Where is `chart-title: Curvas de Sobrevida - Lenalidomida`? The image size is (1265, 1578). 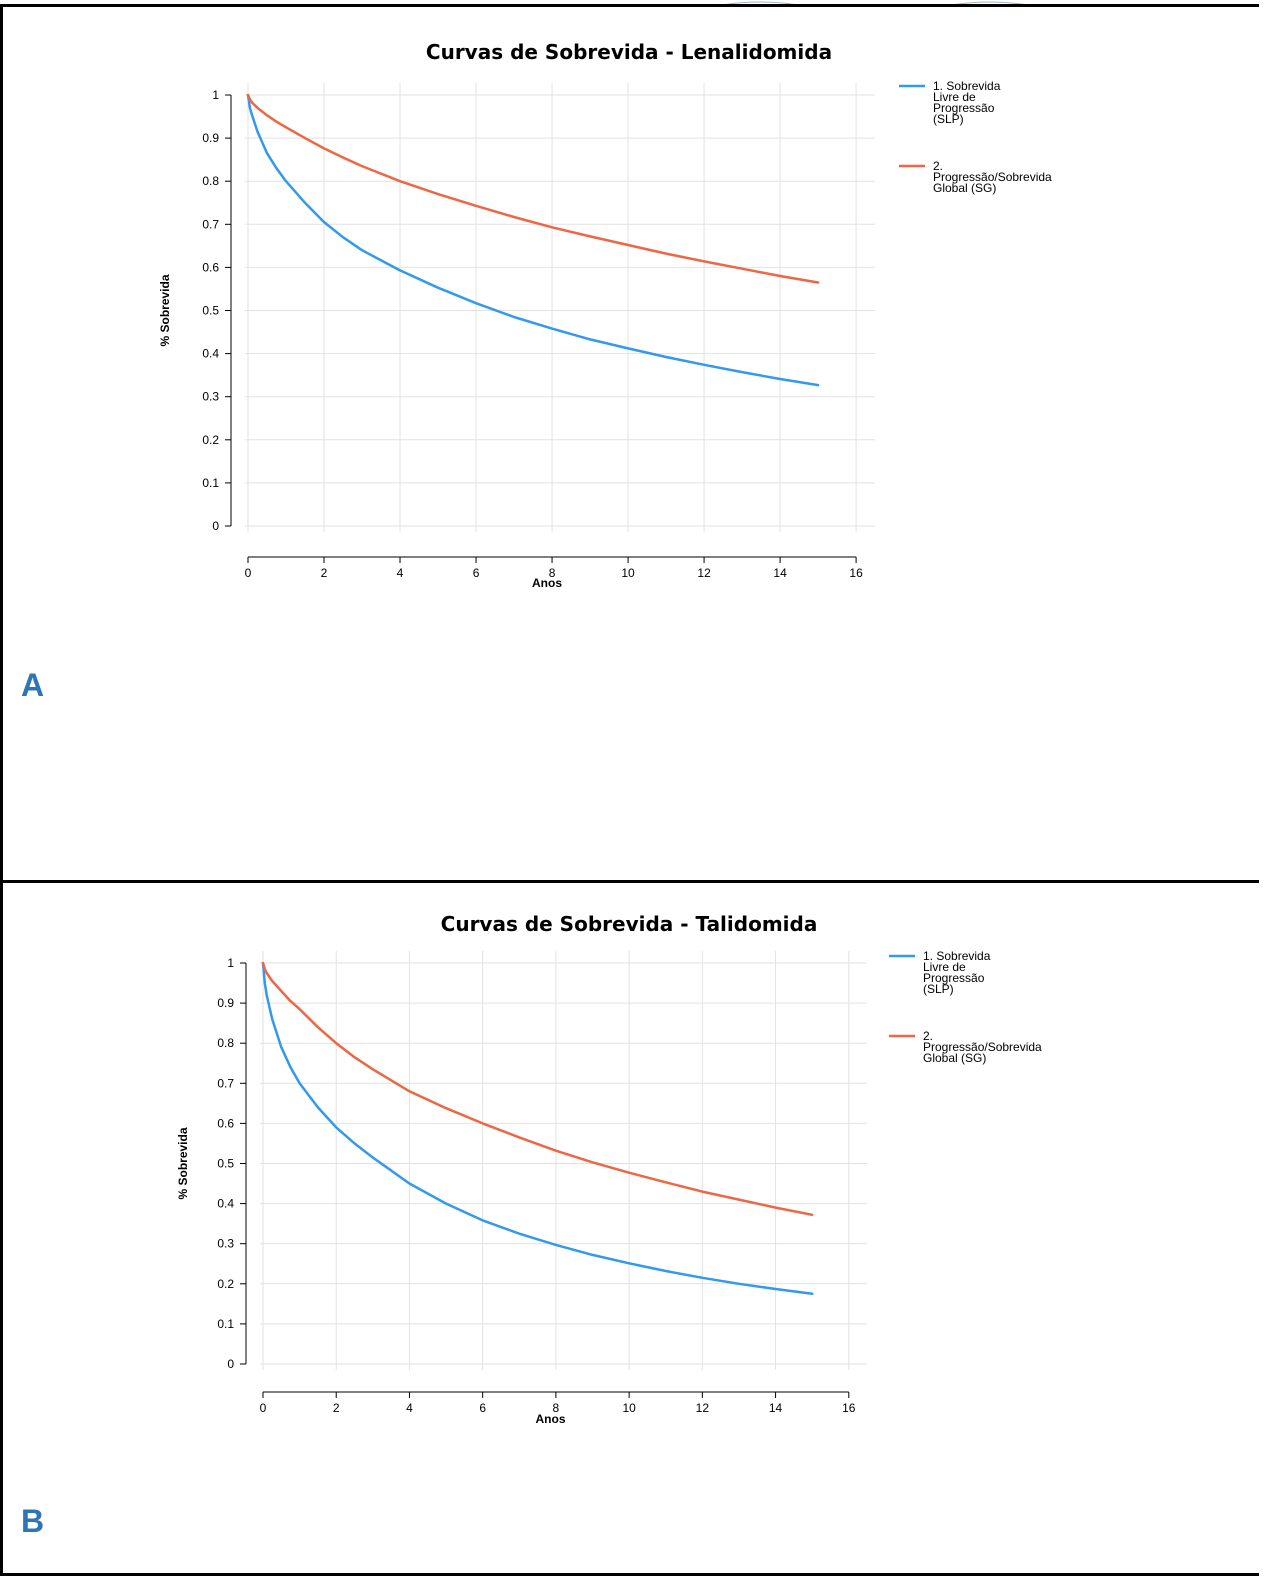
chart-title: Curvas de Sobrevida - Lenalidomida is located at coordinates (629, 52).